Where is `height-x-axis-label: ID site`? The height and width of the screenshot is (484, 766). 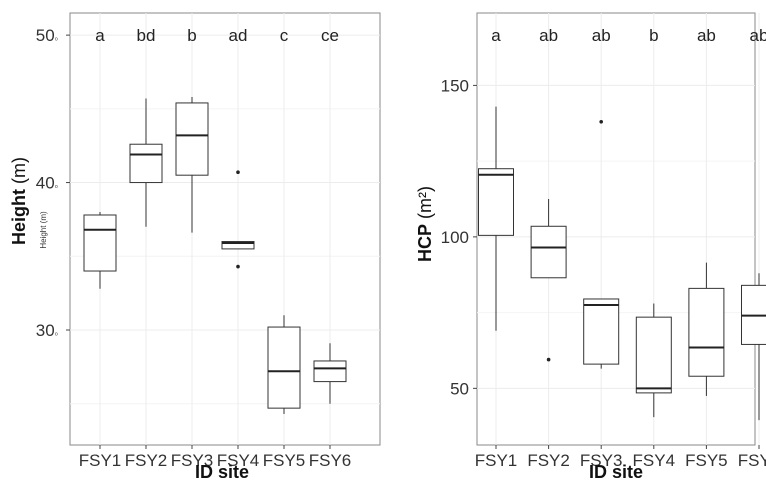
height-x-axis-label: ID site is located at coordinates (222, 472).